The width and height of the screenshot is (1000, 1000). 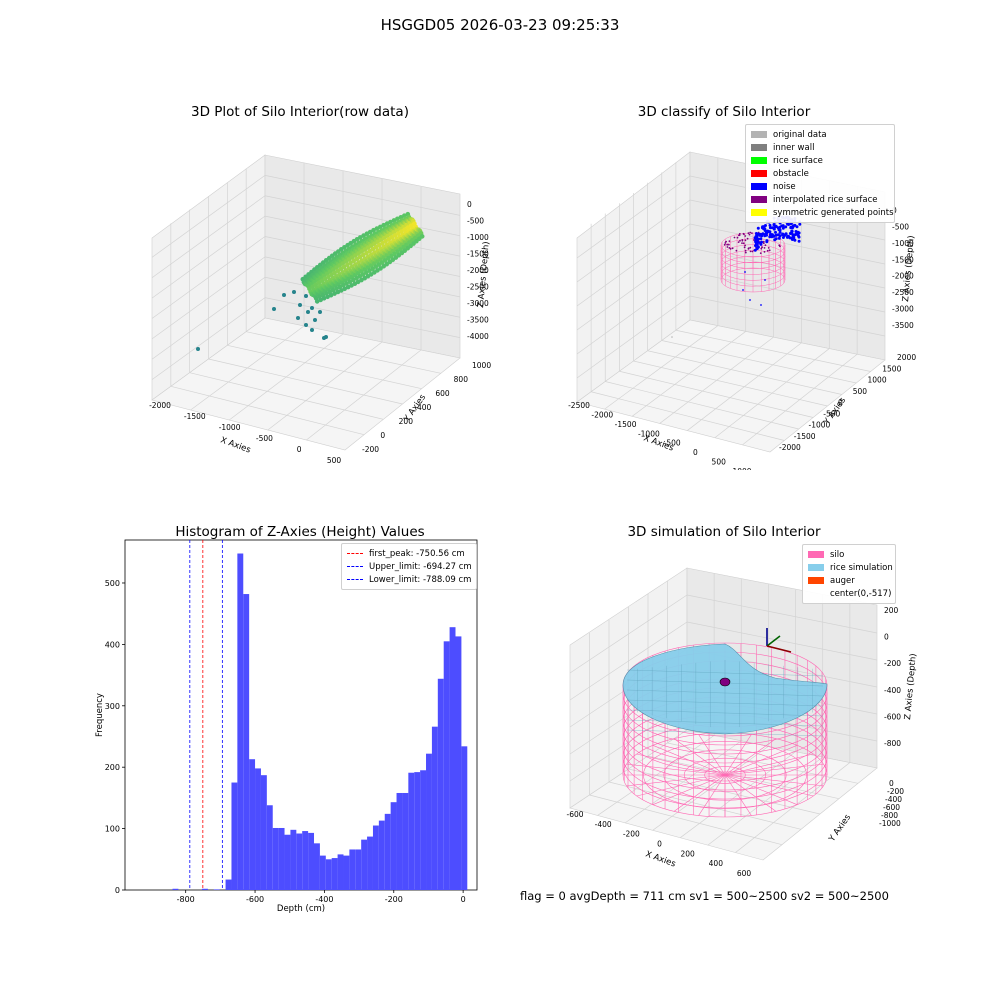 What do you see at coordinates (724, 532) in the screenshot?
I see `panel4-title: 3D simulation of Silo Interior` at bounding box center [724, 532].